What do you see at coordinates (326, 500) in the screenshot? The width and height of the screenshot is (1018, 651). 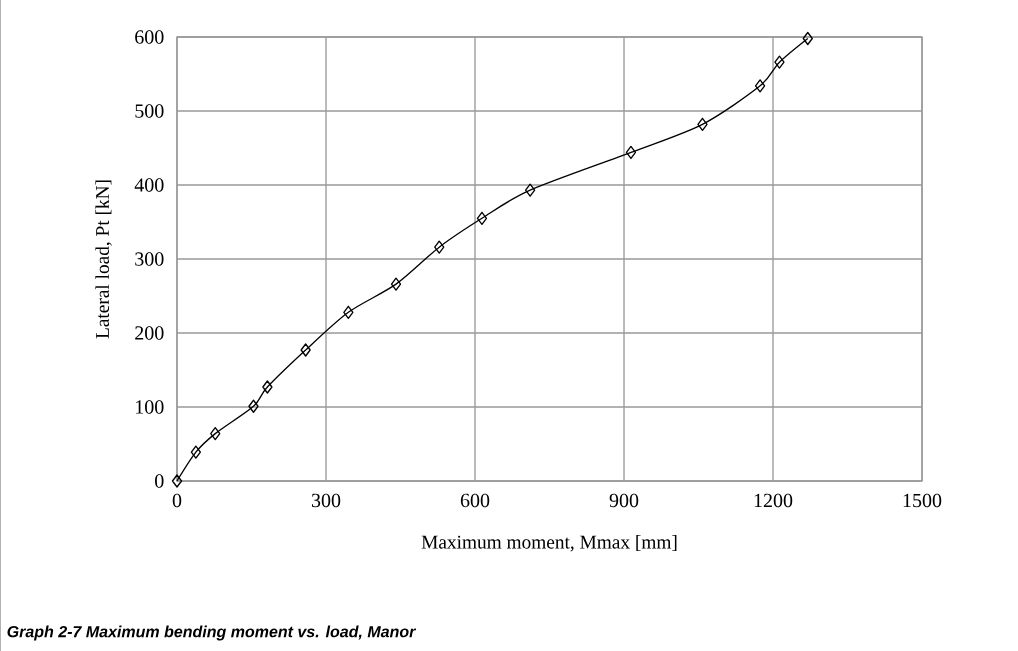 I see `x-tick-label: 300` at bounding box center [326, 500].